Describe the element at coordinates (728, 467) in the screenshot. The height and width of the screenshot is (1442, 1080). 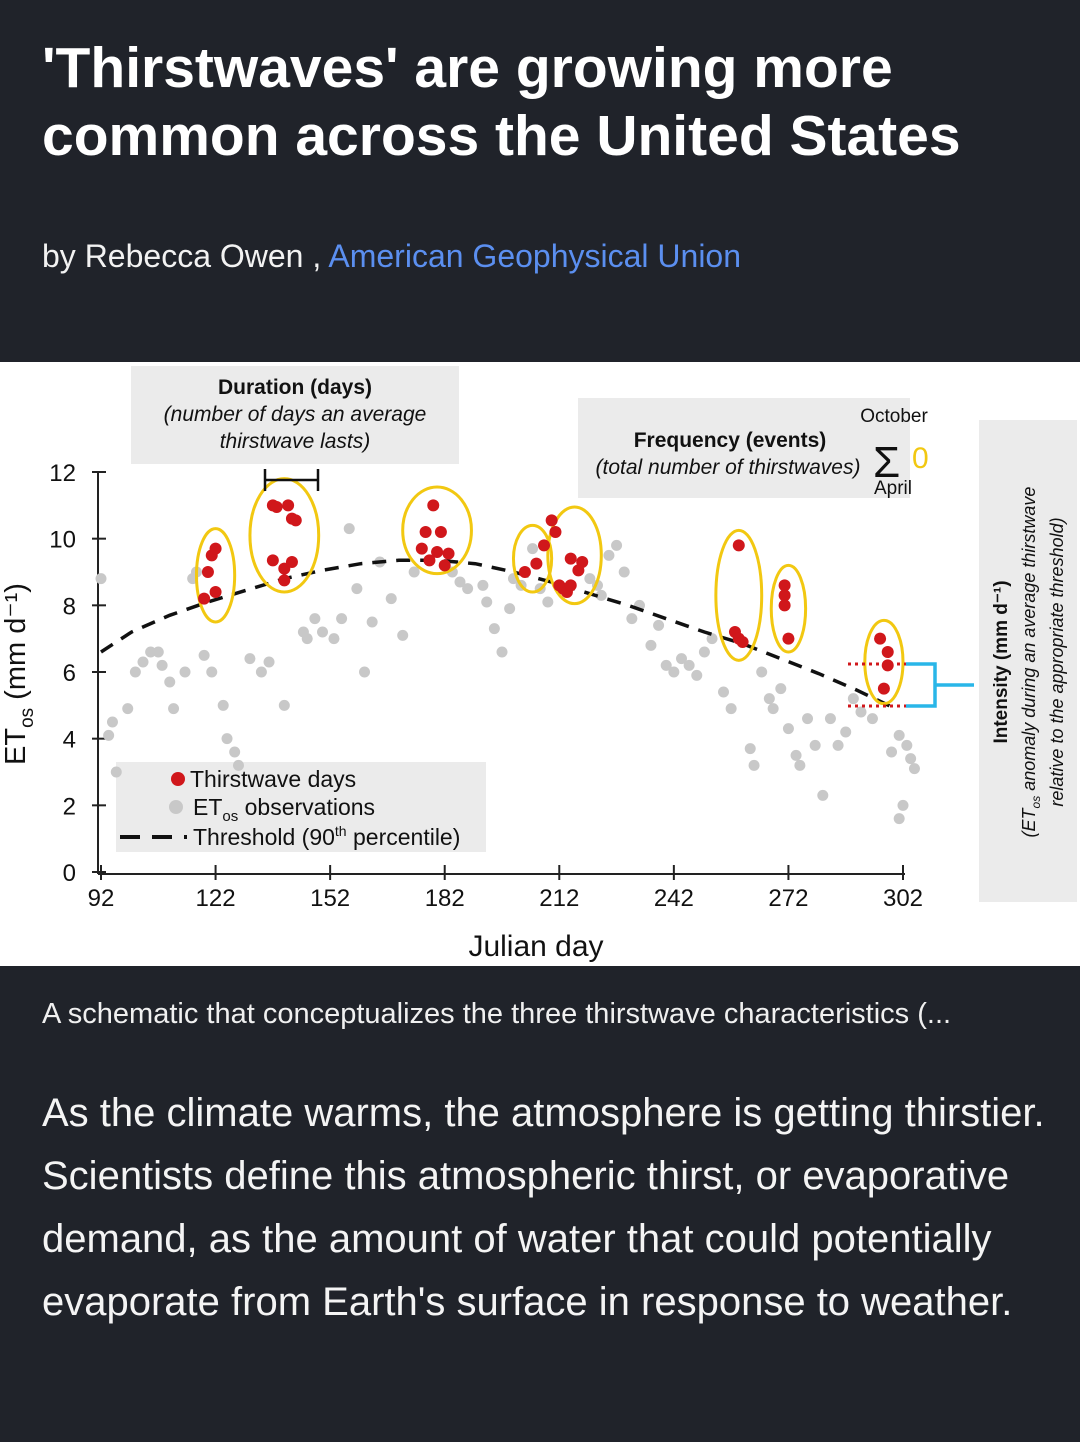
I see `frequency-desc: (total number of thirstwaves)` at that location.